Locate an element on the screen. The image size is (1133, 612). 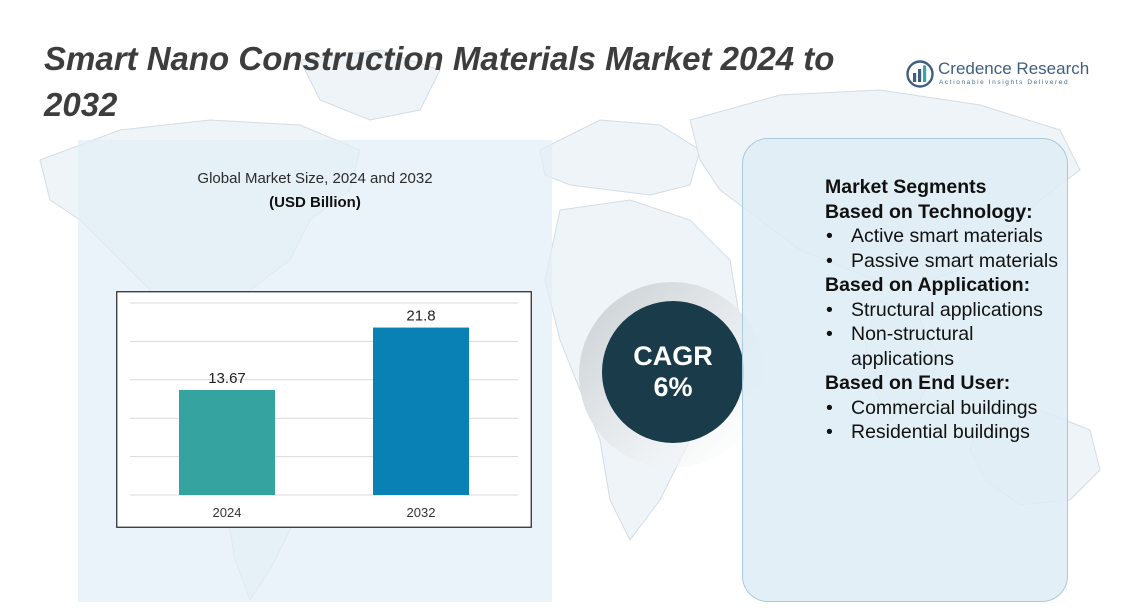
chart-subtitle: (USD Billion) is located at coordinates (315, 202).